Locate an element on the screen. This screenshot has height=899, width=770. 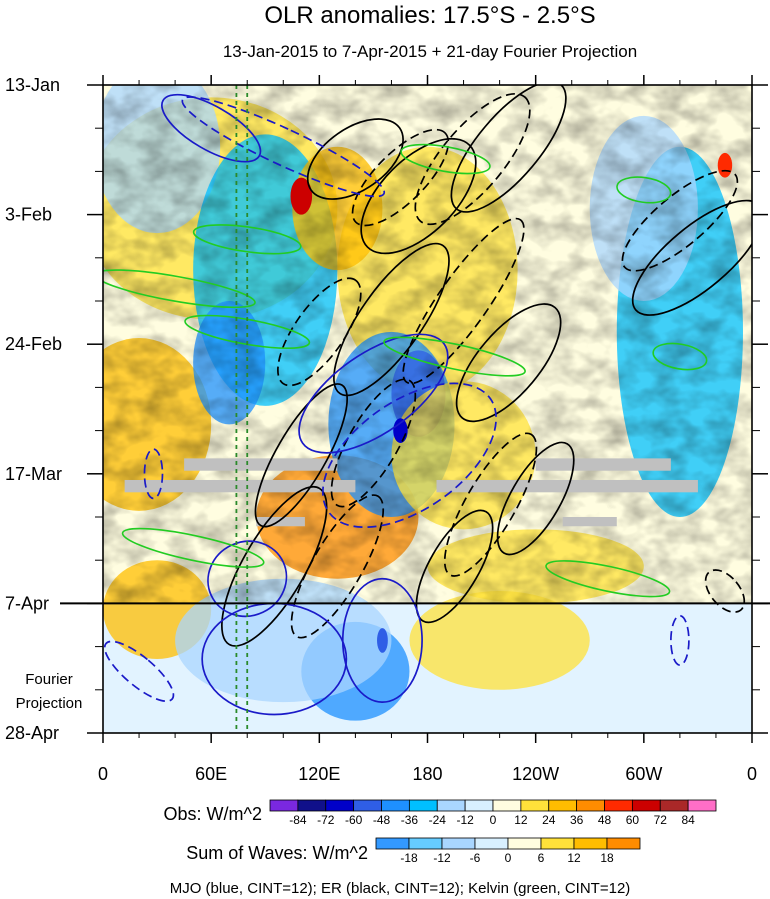
colorbar-tick-label: -18 is located at coordinates (409, 858).